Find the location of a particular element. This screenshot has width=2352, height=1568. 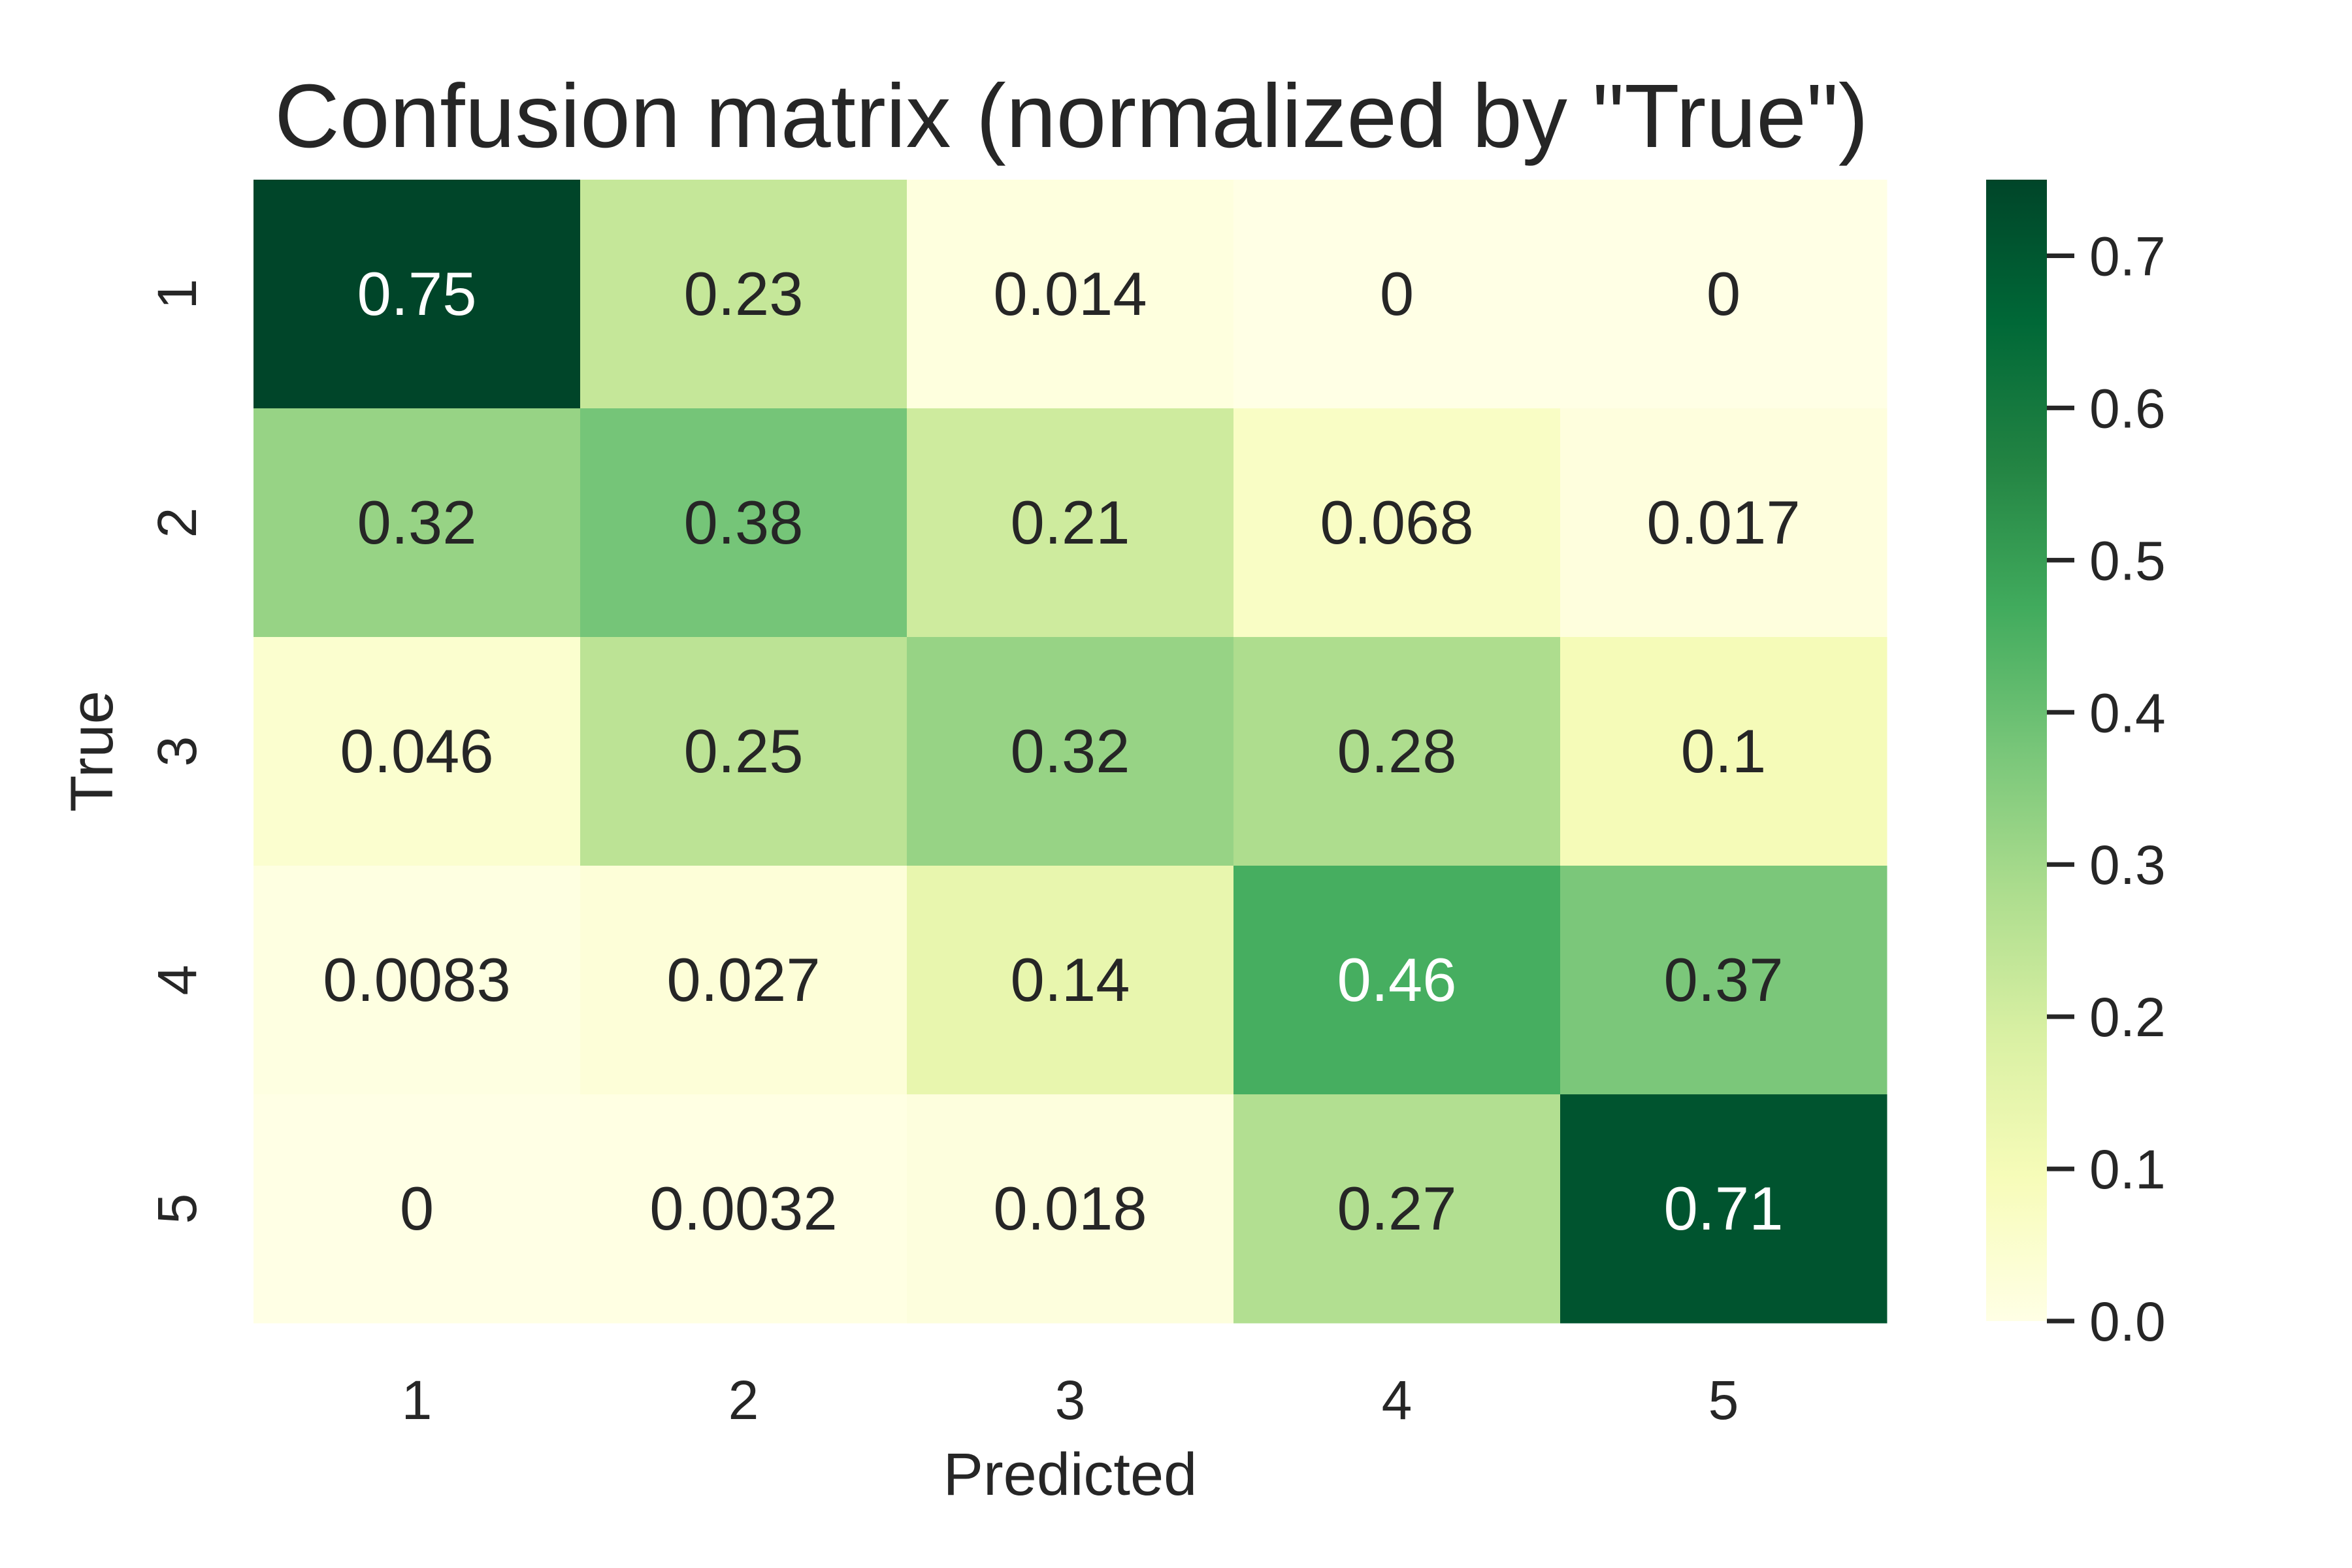

heatmap-cell-r3-c2 is located at coordinates (743, 751).